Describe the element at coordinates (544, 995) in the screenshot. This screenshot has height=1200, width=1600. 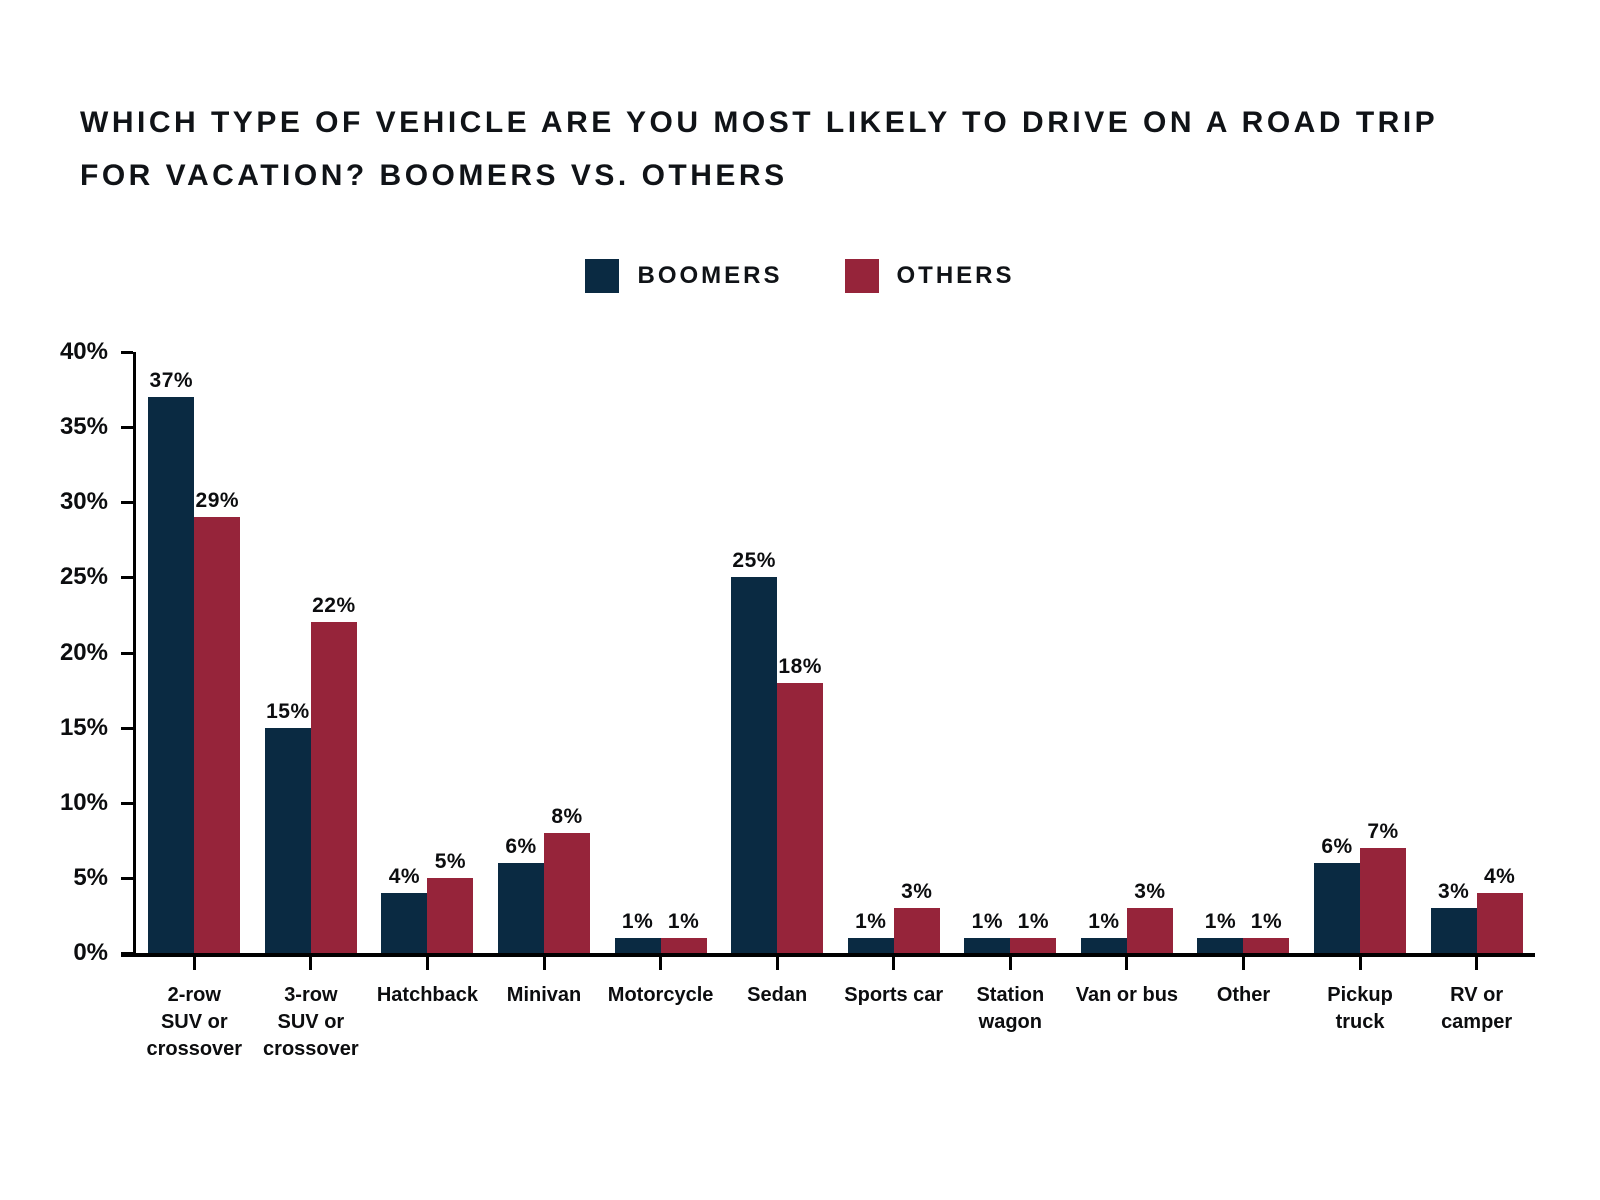
I see `category-label: Minivan` at that location.